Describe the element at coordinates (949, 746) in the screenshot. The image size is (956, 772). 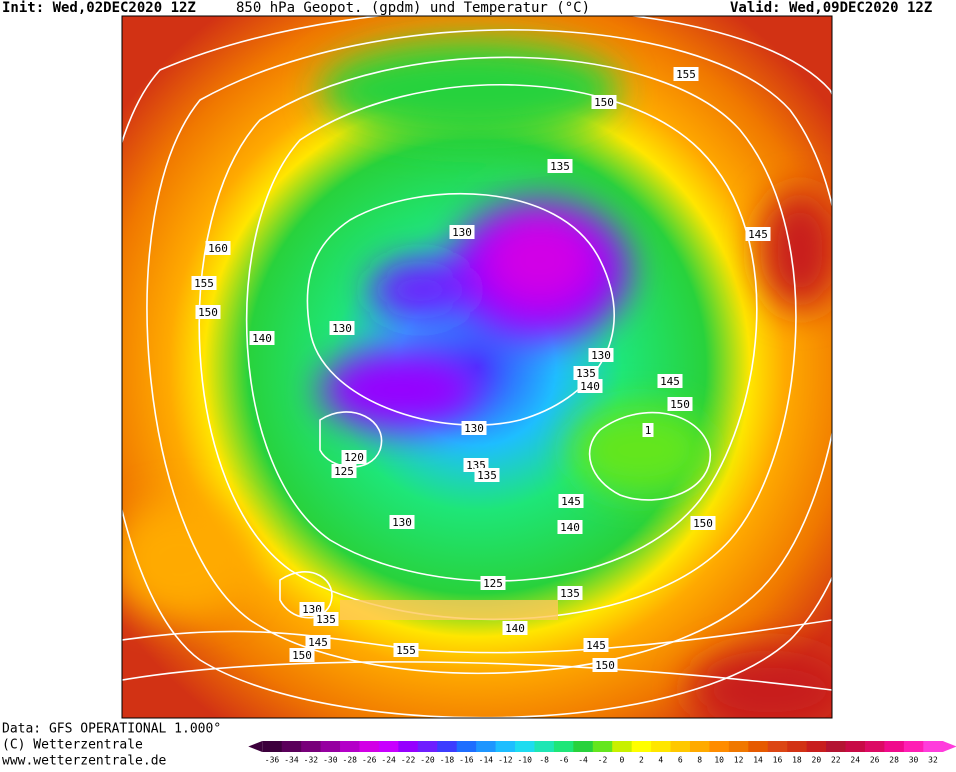
I see `color-bar-arrow-right` at that location.